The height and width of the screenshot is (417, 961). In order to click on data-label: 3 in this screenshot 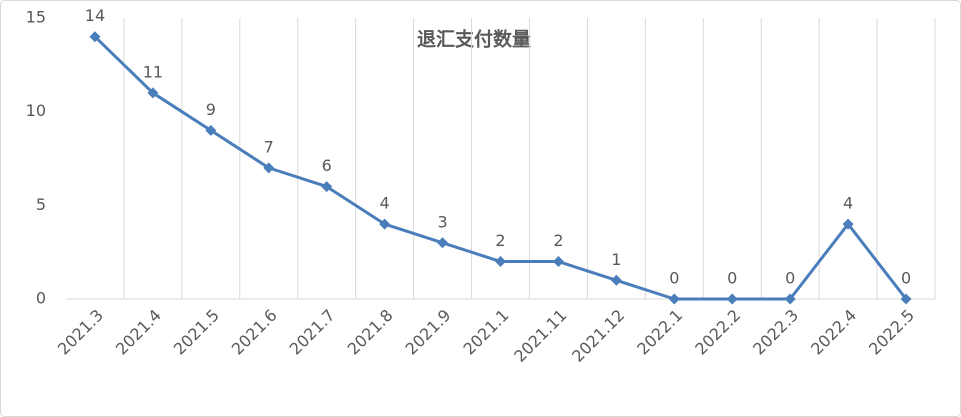, I will do `click(442, 221)`.